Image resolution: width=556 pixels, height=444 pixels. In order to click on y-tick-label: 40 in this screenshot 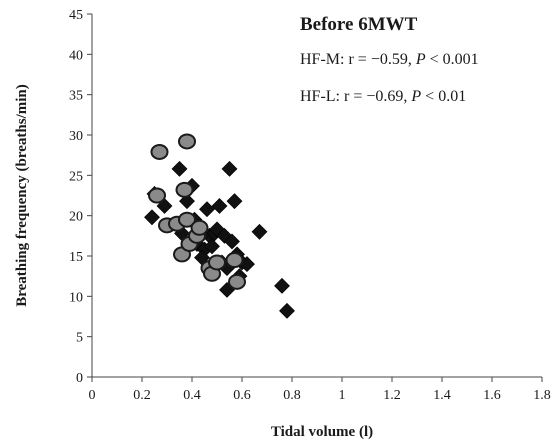, I will do `click(76, 55)`.